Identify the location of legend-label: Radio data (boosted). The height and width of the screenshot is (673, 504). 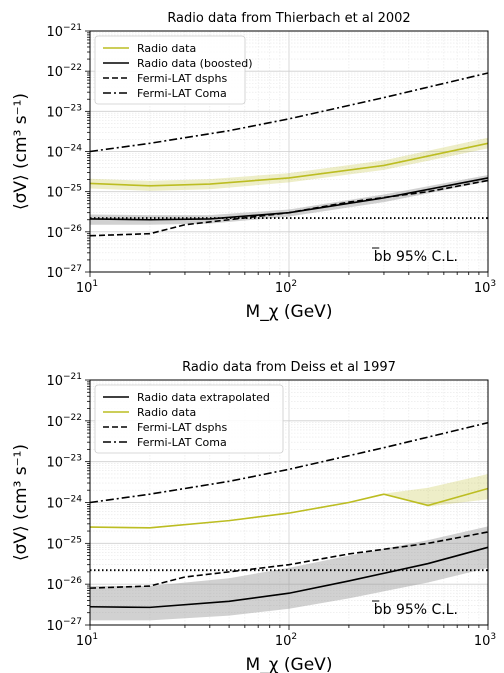
(195, 63).